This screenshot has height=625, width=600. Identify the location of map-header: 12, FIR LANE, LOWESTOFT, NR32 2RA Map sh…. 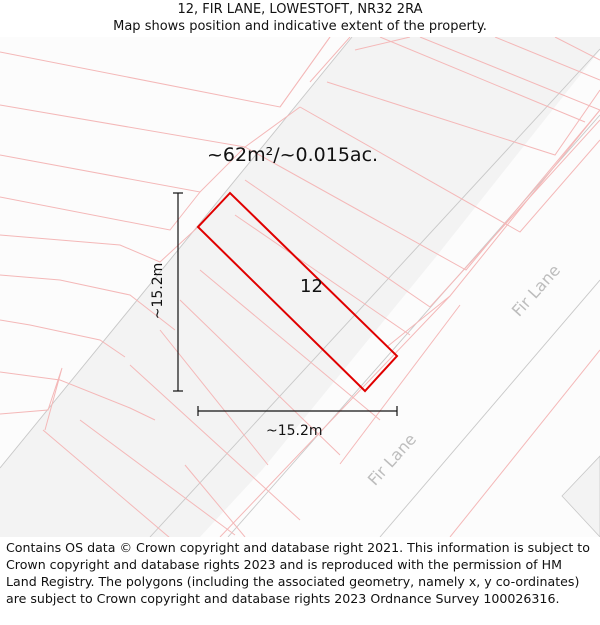
(300, 18).